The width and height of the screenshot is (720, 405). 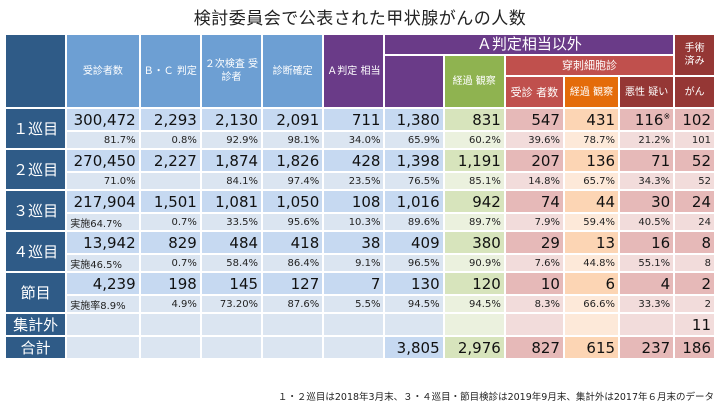 What do you see at coordinates (591, 304) in the screenshot?
I see `cell-pct: 66.6%` at bounding box center [591, 304].